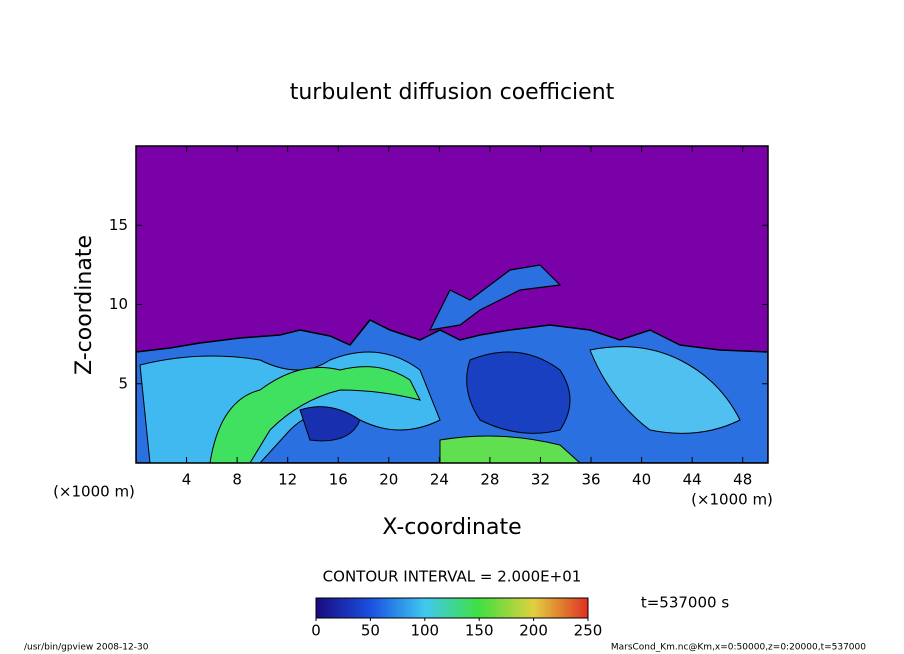  Describe the element at coordinates (641, 480) in the screenshot. I see `x-tick-label: 40` at that location.